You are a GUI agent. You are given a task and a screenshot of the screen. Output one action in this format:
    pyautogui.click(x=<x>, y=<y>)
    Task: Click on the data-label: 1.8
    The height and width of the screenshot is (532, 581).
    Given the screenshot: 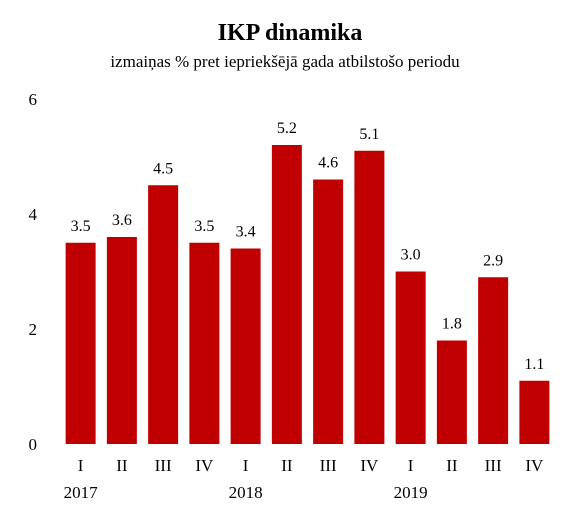 What is the action you would take?
    pyautogui.click(x=452, y=324)
    